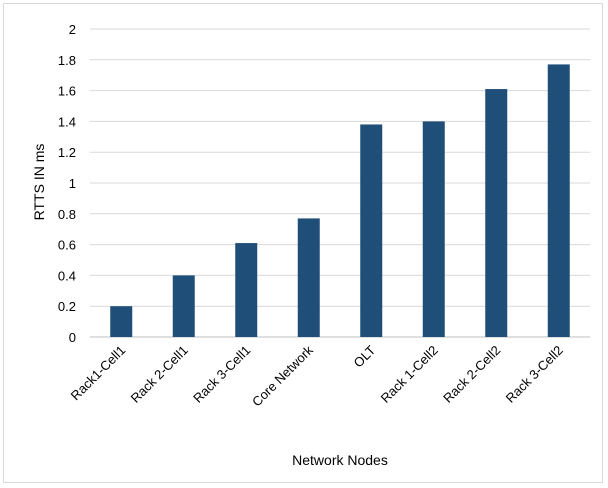  What do you see at coordinates (471, 374) in the screenshot?
I see `x-tick-label: Rack 2-Cell2` at bounding box center [471, 374].